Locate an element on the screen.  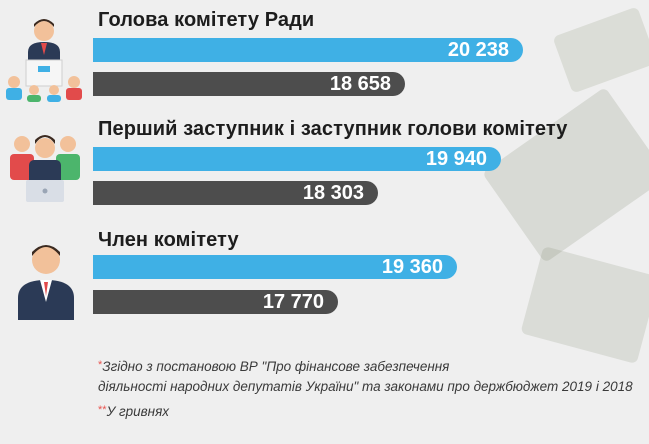
category-label-member: Член комітету is located at coordinates (168, 240).